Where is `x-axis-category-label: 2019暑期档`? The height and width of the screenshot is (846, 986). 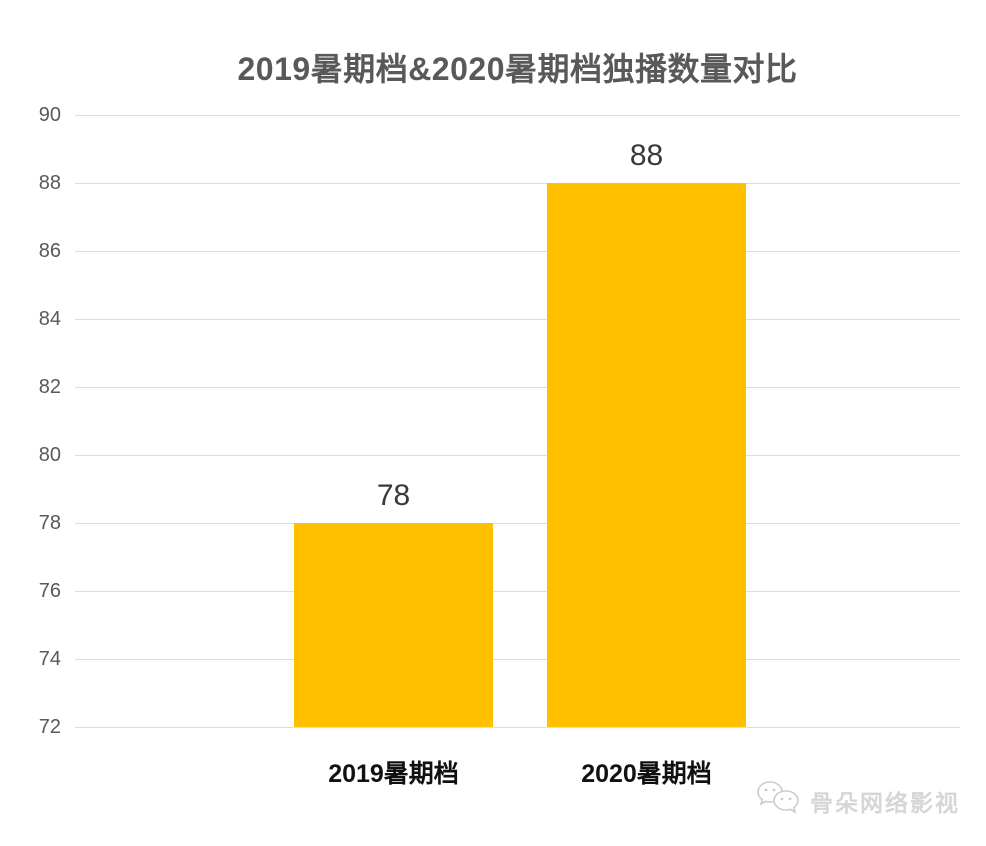 x-axis-category-label: 2019暑期档 is located at coordinates (393, 774).